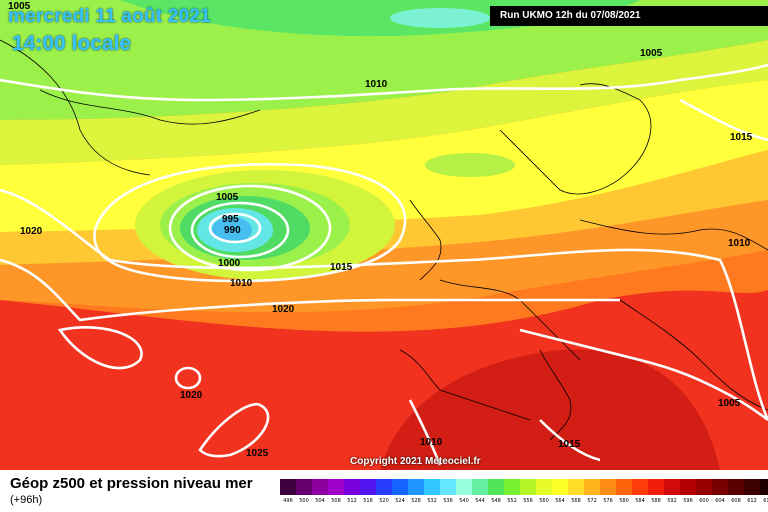  I want to click on legend-title: Géop z500 et pression niveau mer, so click(131, 483).